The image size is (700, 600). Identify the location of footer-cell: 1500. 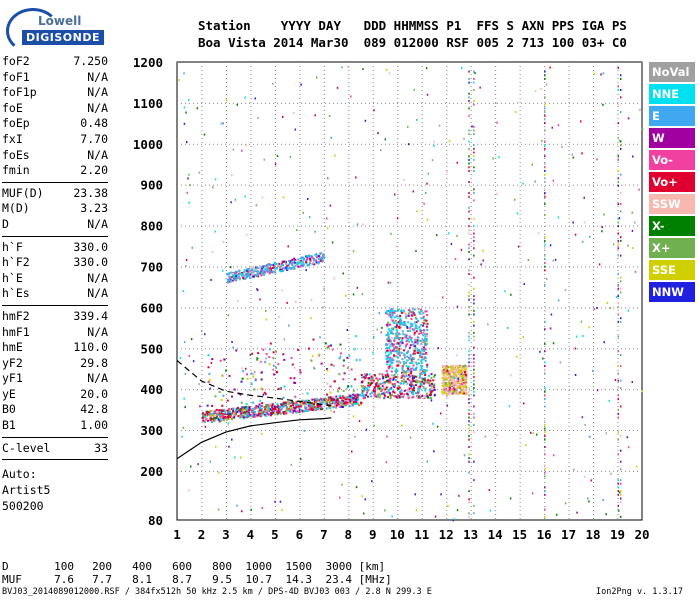
(299, 566).